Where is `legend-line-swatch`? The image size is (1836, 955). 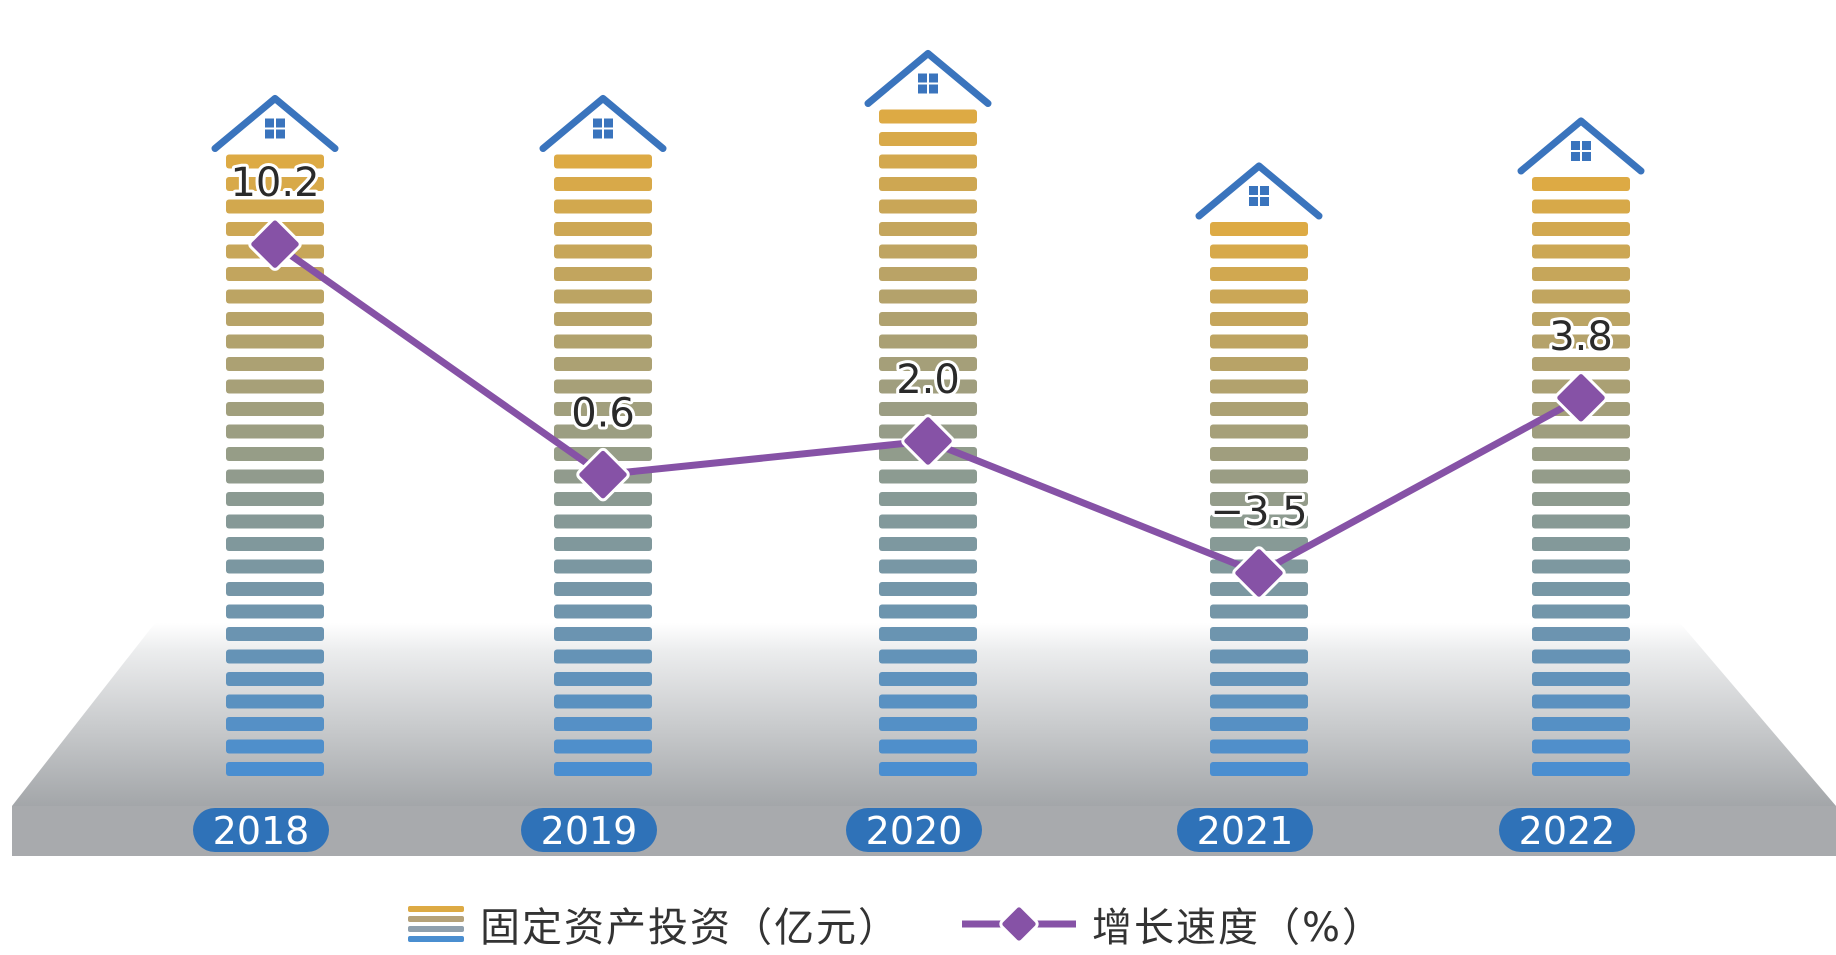
legend-line-swatch is located at coordinates (1019, 924).